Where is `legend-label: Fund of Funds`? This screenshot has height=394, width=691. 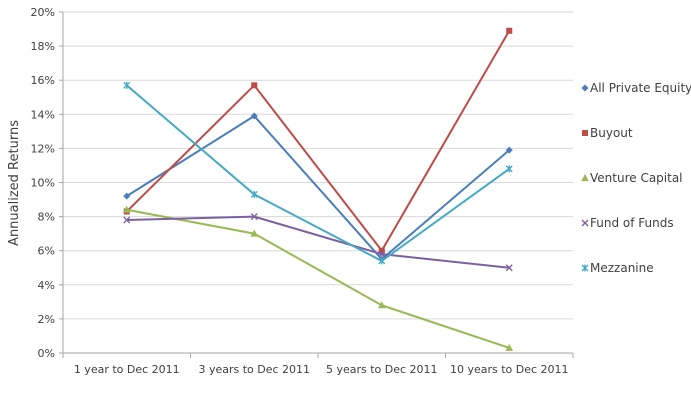 legend-label: Fund of Funds is located at coordinates (632, 223).